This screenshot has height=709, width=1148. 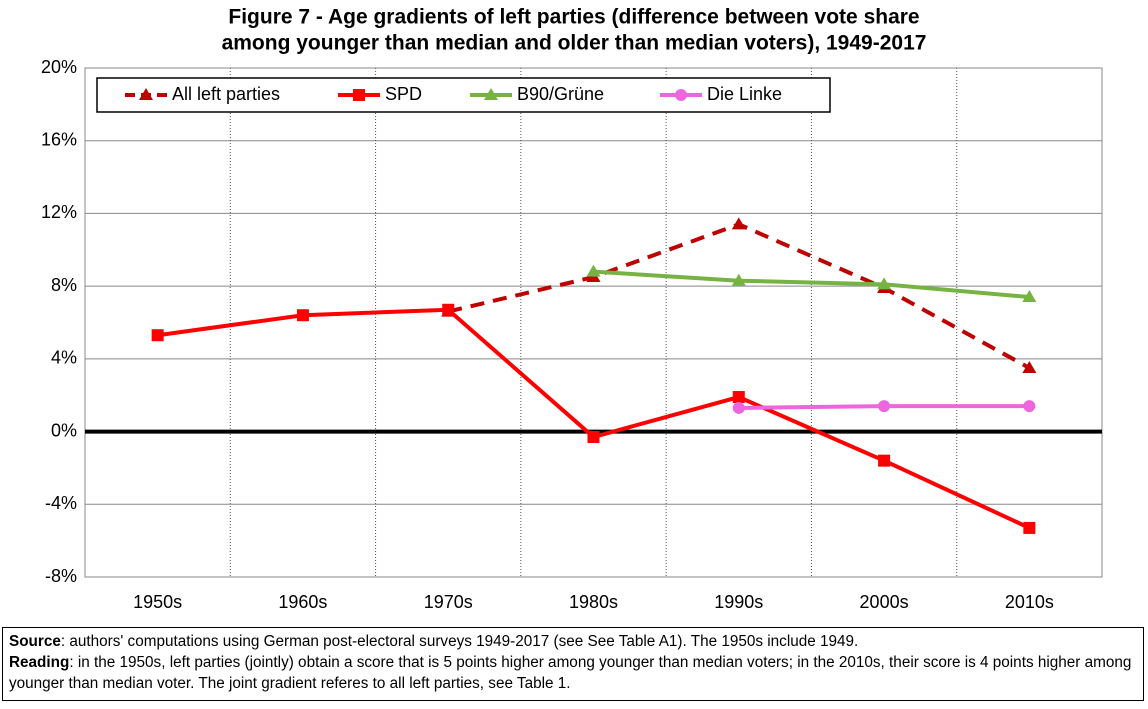 I want to click on note-label: Source, so click(x=35, y=641).